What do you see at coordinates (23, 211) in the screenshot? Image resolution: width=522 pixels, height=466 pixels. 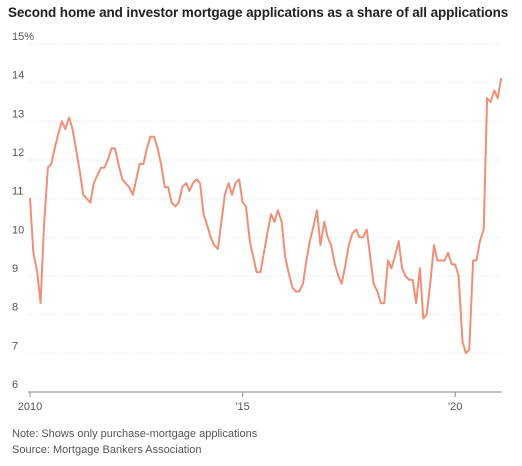 I see `y-axis-tick-labels: 6 7 8 9 10 11 12 13 14 15%` at bounding box center [23, 211].